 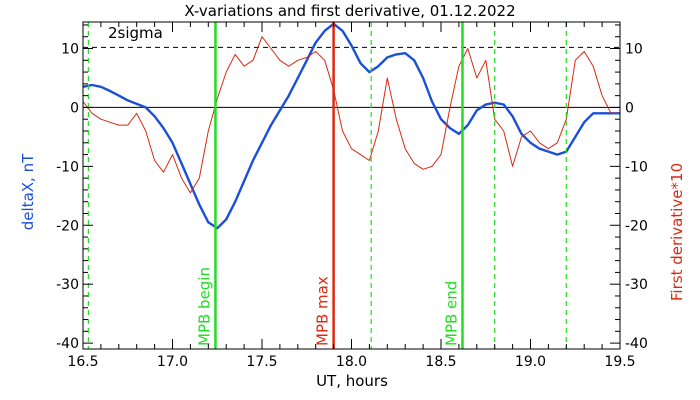 What do you see at coordinates (440, 362) in the screenshot?
I see `x-tick-label: 18.5` at bounding box center [440, 362].